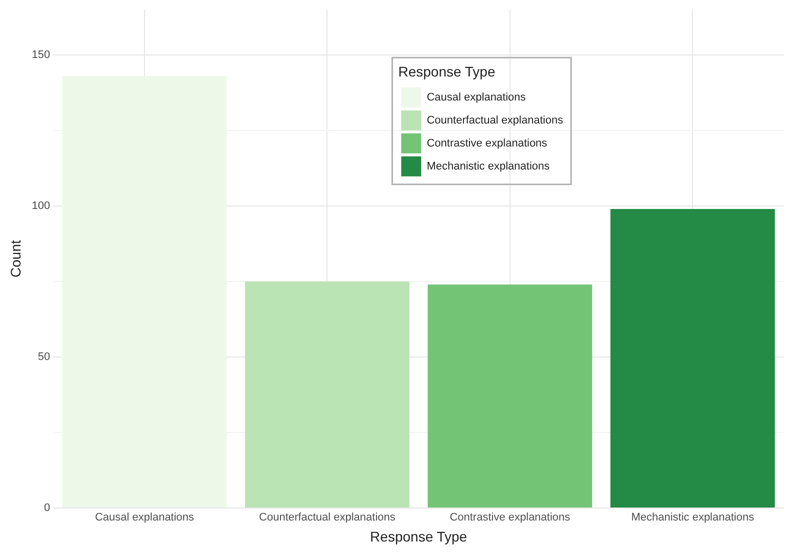 Image resolution: width=788 pixels, height=552 pixels. Describe the element at coordinates (41, 54) in the screenshot. I see `y-tick-label: 150` at that location.